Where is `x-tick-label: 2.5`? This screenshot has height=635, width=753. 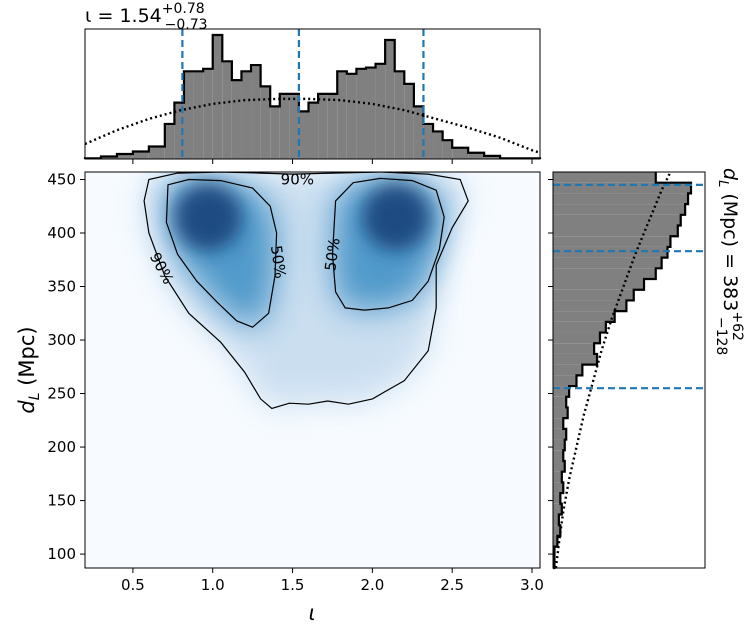
x-tick-label: 2.5 is located at coordinates (452, 585).